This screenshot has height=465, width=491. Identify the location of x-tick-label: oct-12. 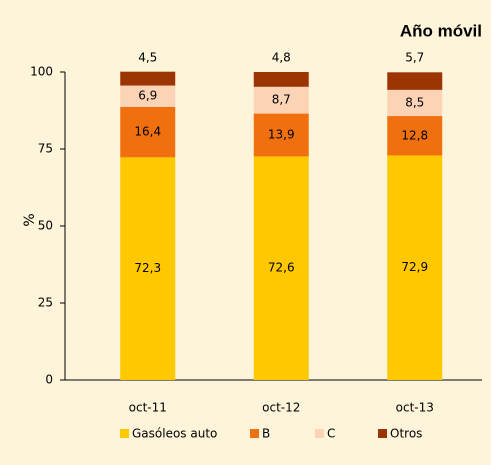
(281, 408).